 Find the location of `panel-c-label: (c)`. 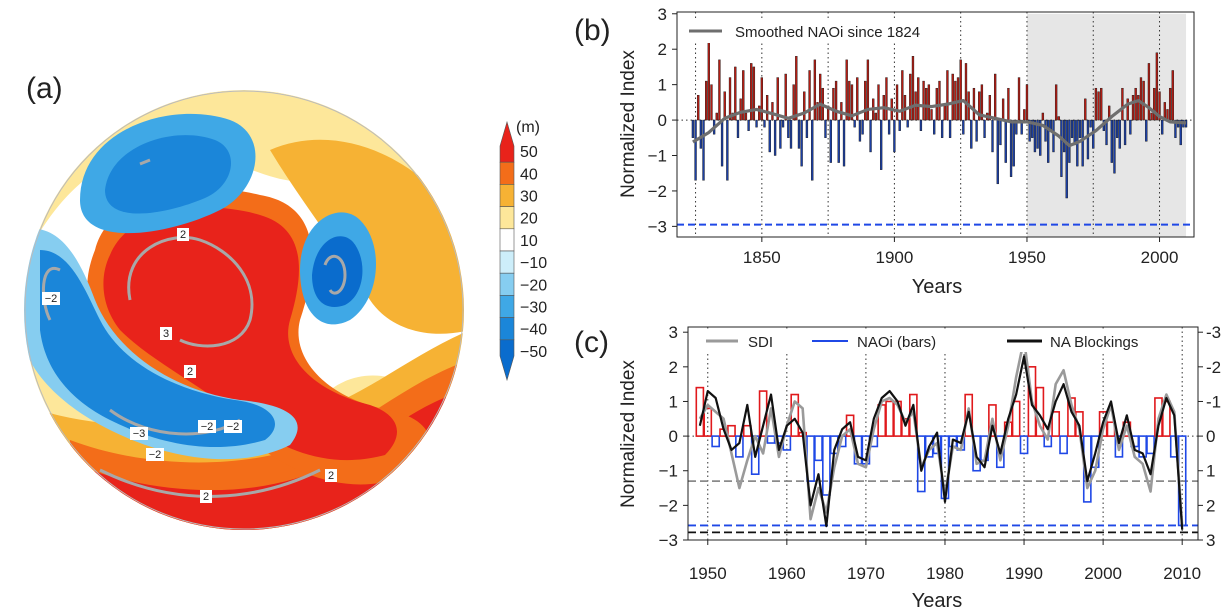

panel-c-label: (c) is located at coordinates (591, 342).